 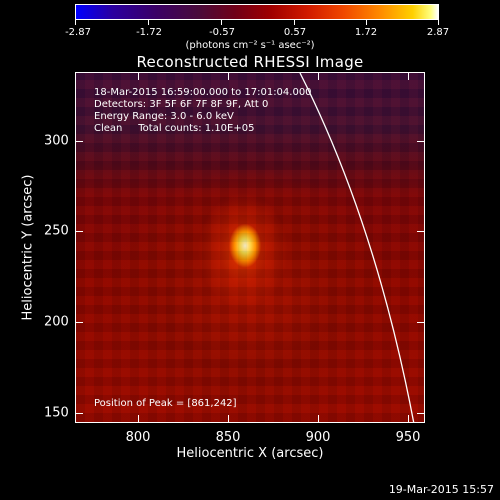 I want to click on y-tick-label: 150, so click(x=56, y=413).